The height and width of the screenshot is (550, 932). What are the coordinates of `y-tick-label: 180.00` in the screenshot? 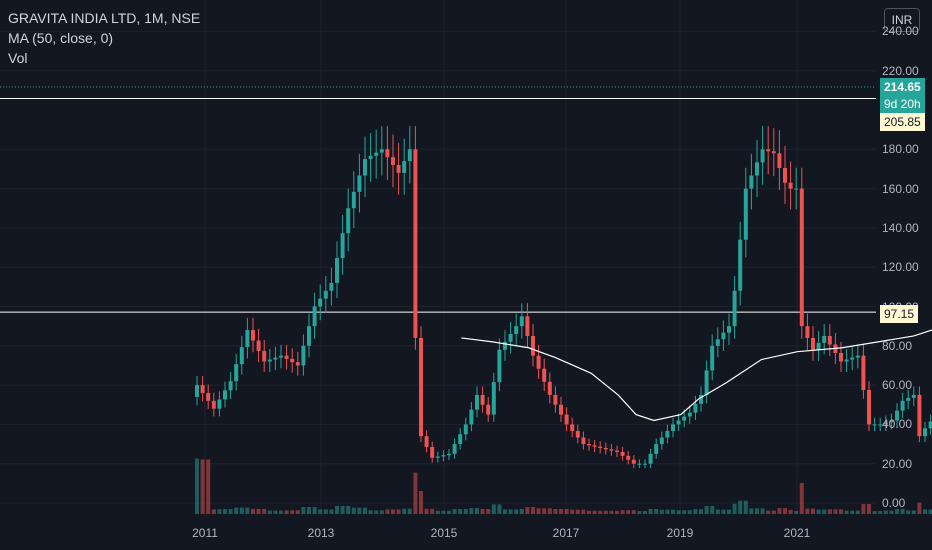 It's located at (900, 149).